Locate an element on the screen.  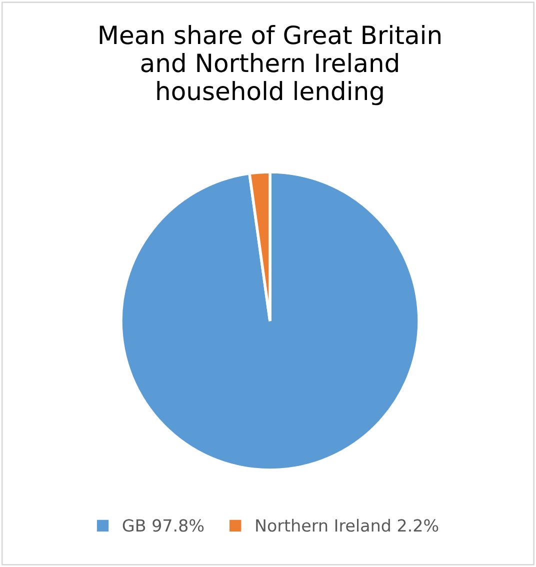
legend-label: GB 97.8% is located at coordinates (163, 525).